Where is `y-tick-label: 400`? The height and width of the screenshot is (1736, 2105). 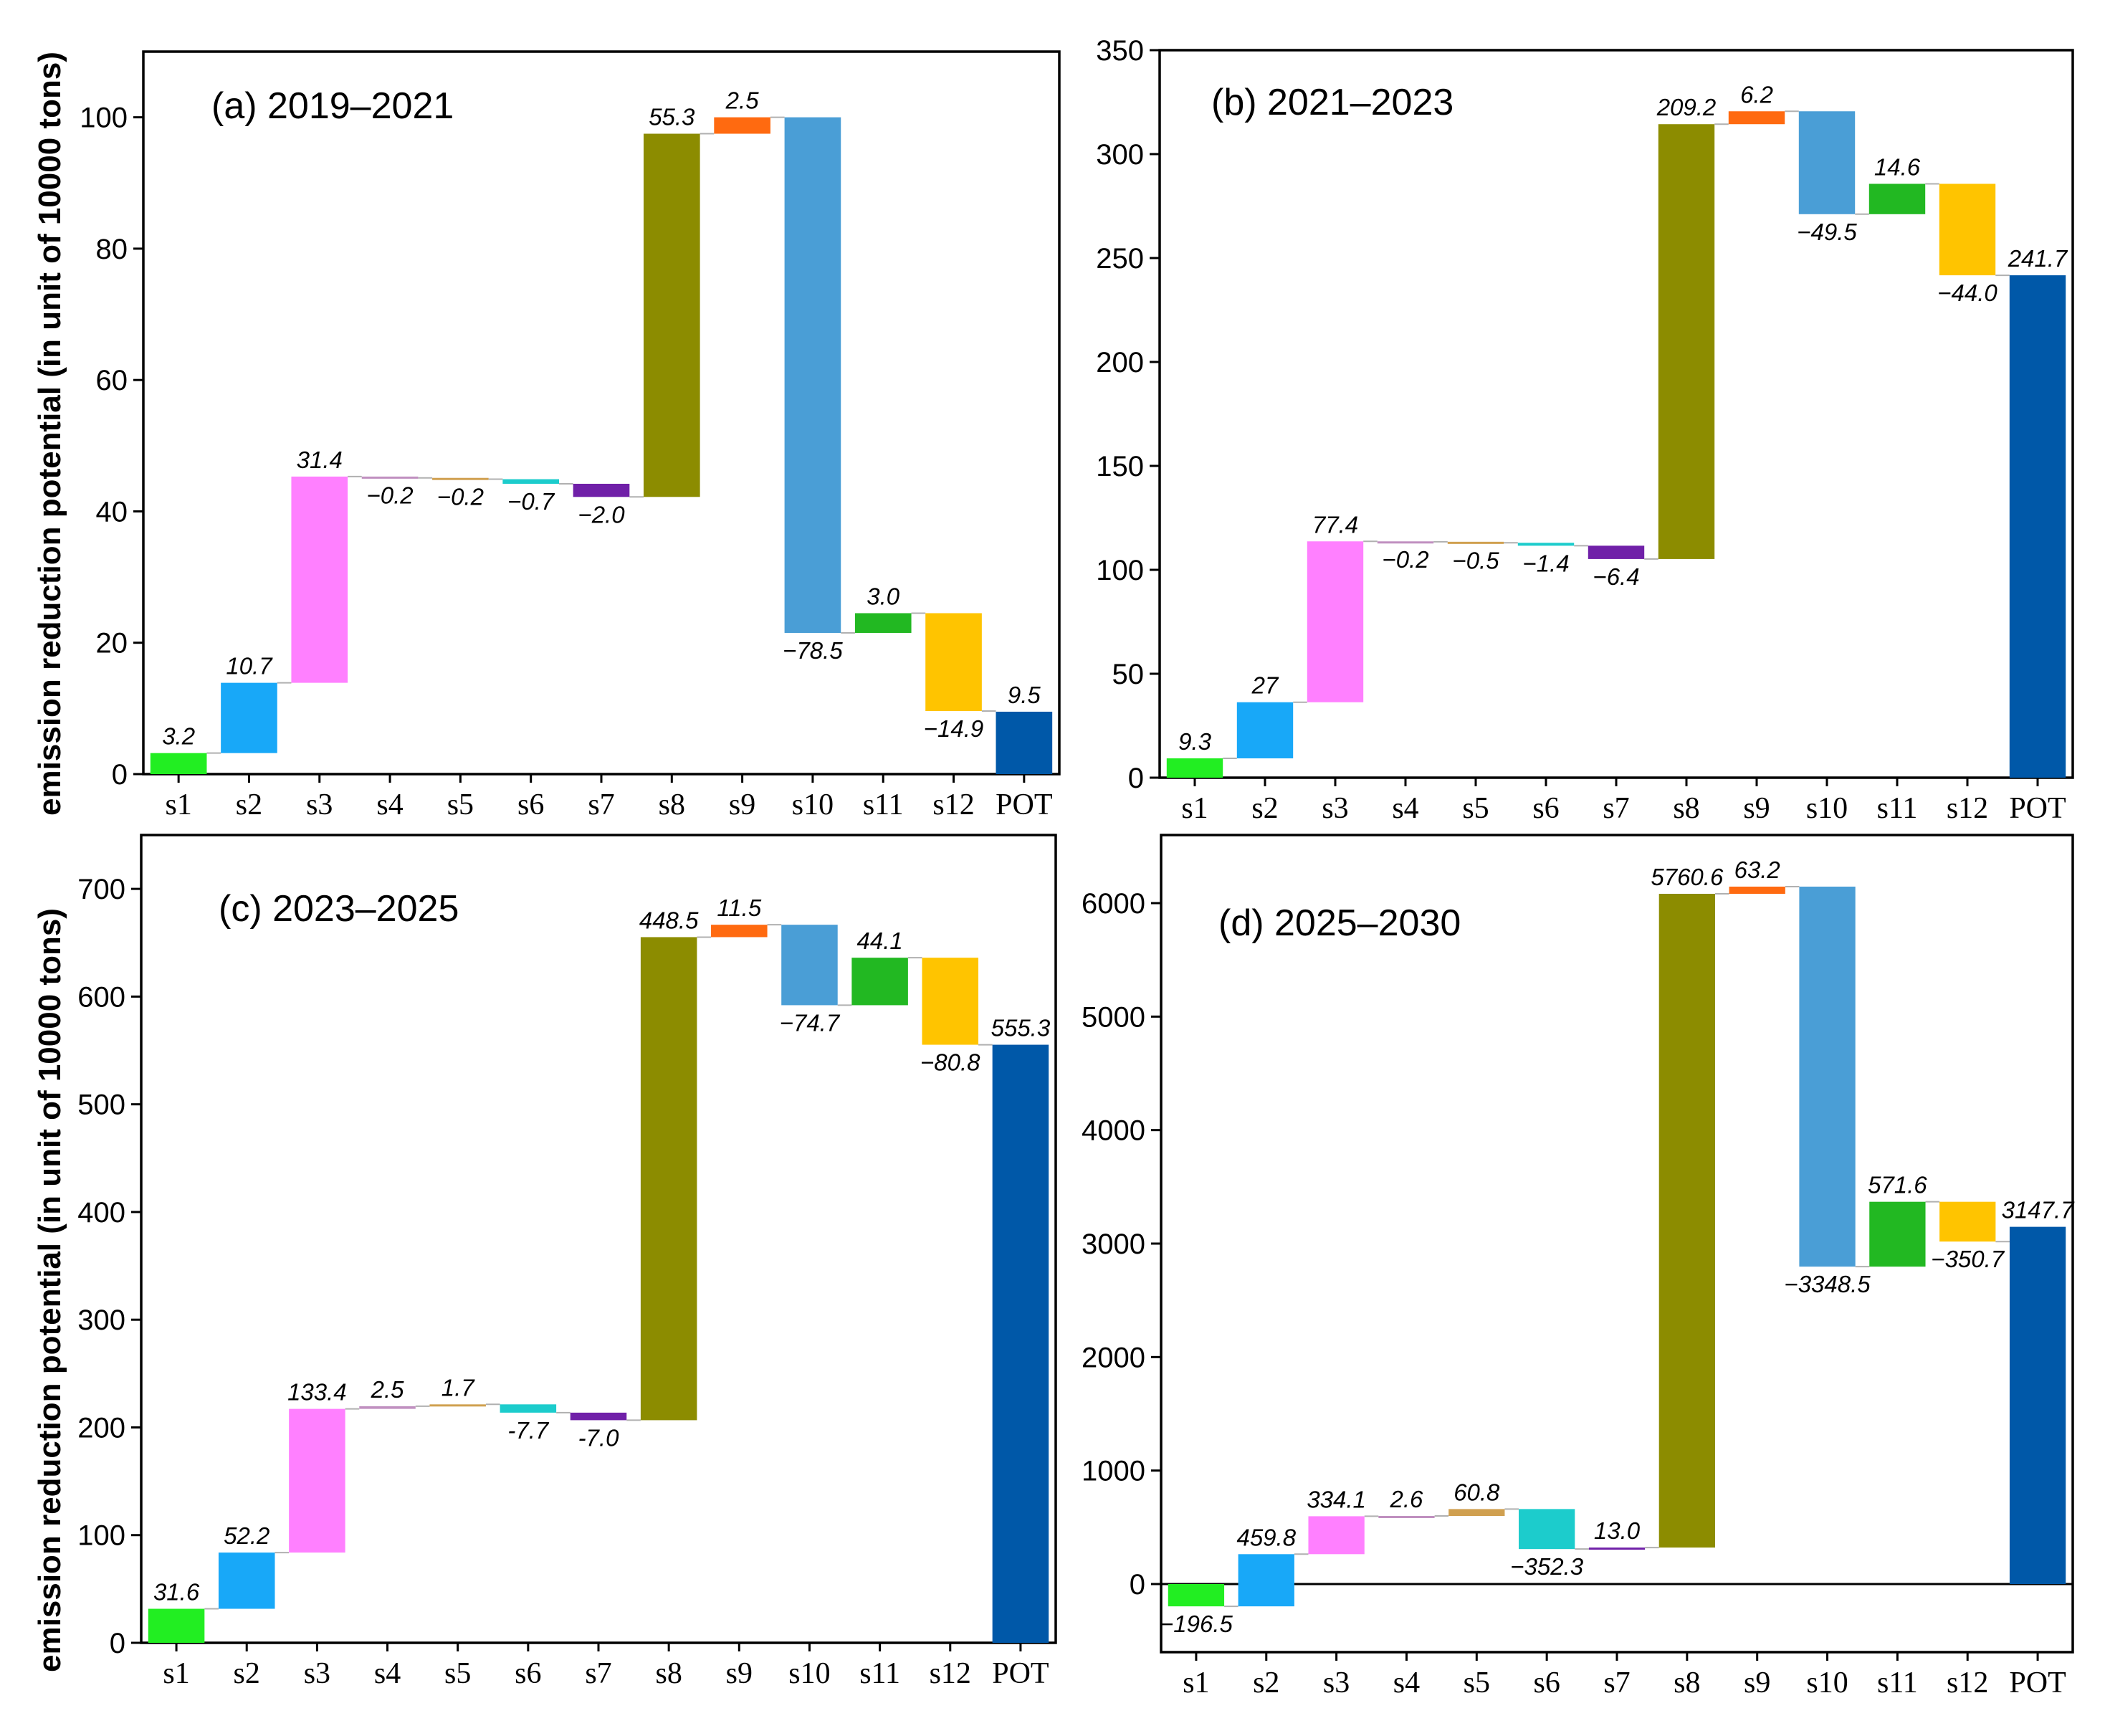
y-tick-label: 400 is located at coordinates (101, 1213).